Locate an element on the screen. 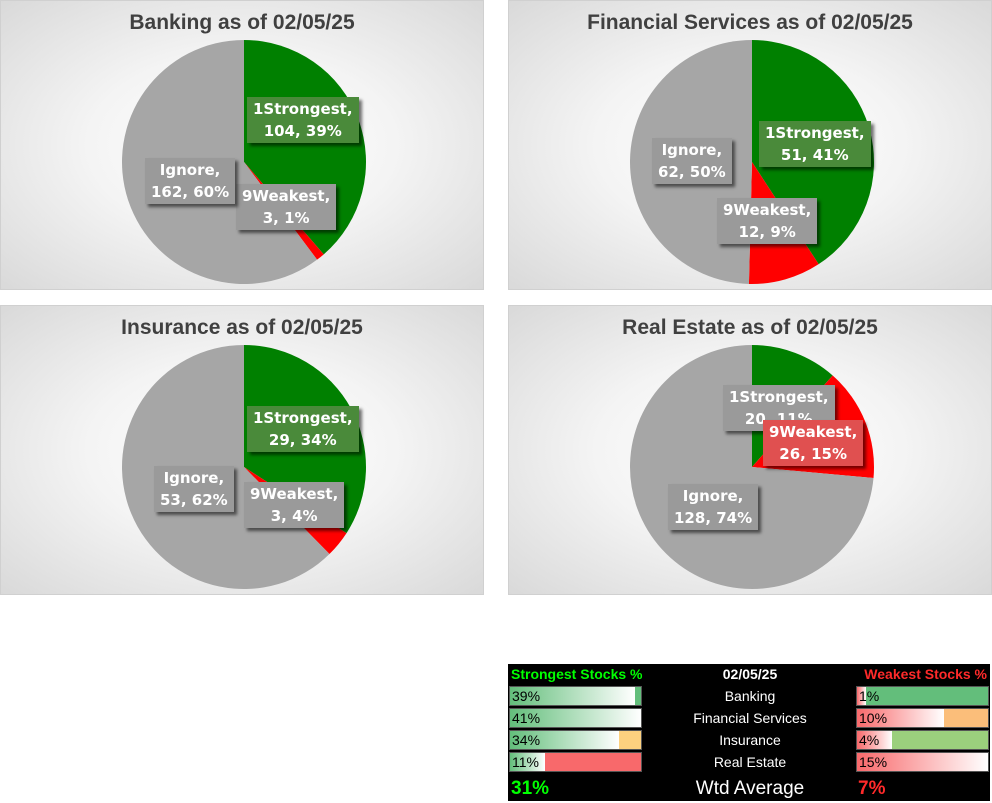 The width and height of the screenshot is (992, 803). weakest-bar: 4% is located at coordinates (922, 740).